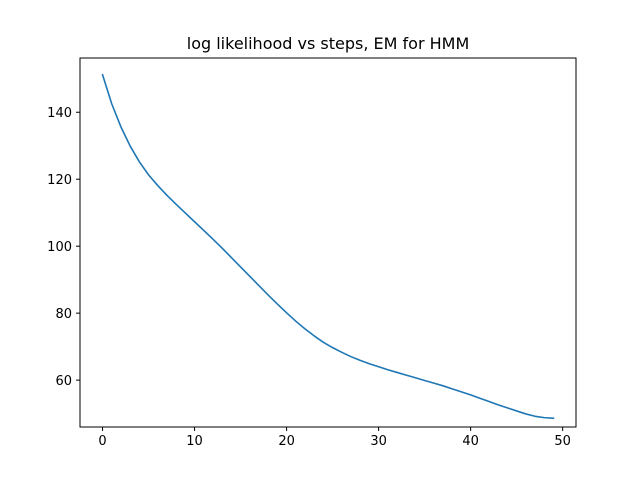  Describe the element at coordinates (59, 113) in the screenshot. I see `y-tick-label: 140` at that location.